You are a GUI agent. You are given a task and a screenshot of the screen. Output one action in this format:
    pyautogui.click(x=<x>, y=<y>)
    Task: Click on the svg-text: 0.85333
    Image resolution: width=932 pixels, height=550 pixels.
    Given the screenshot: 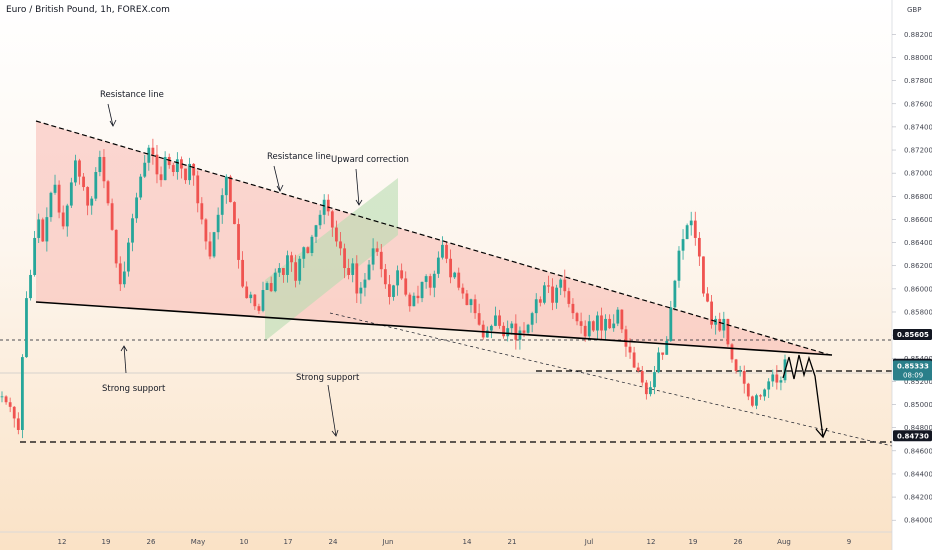 What is the action you would take?
    pyautogui.click(x=913, y=367)
    